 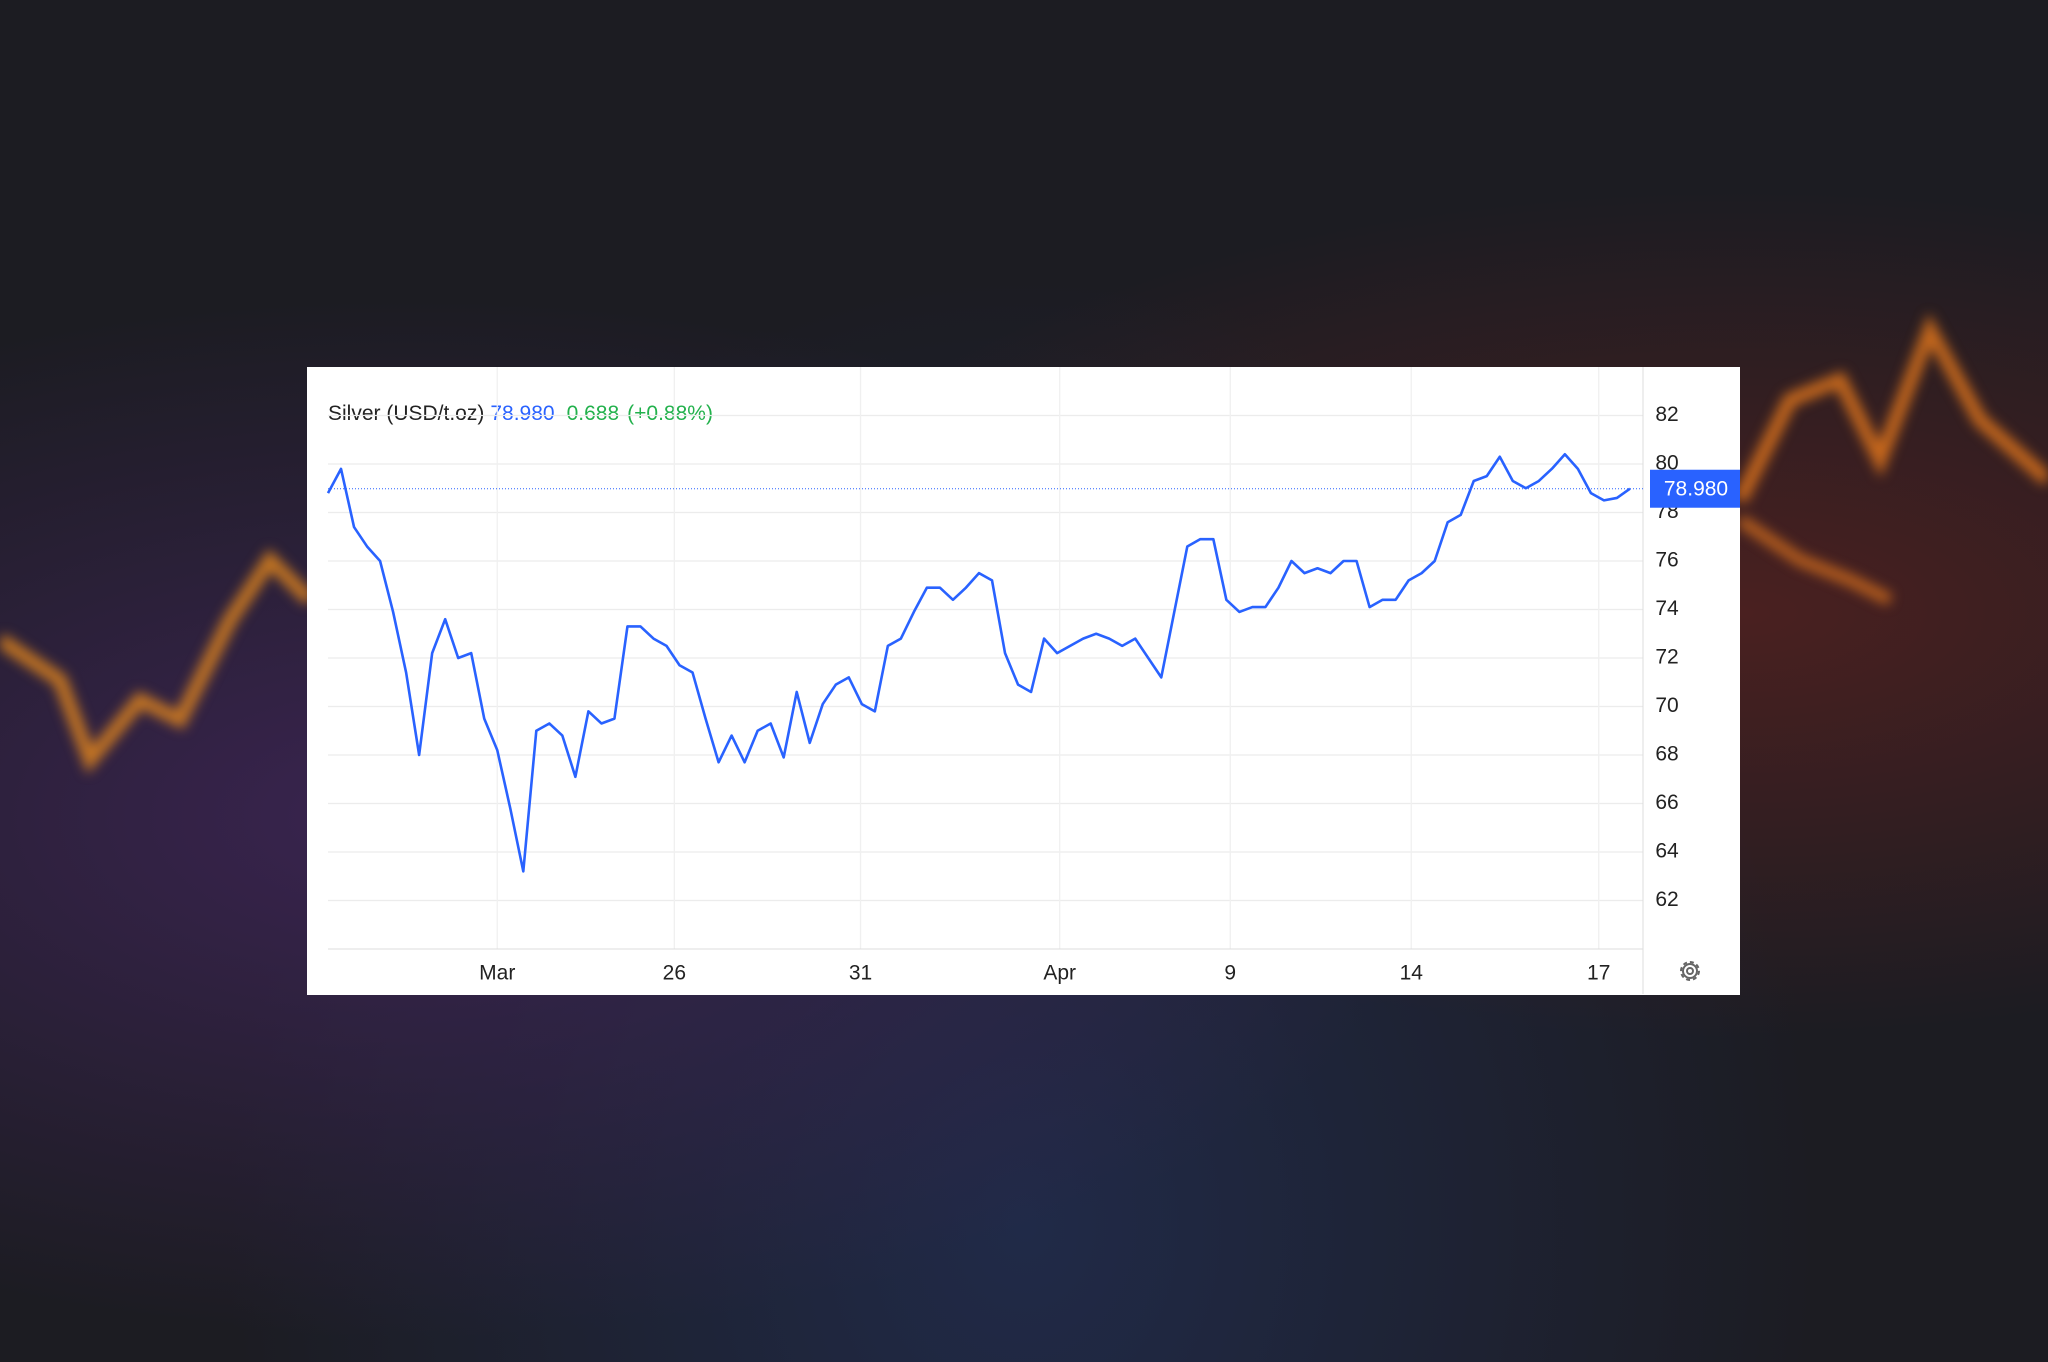 I want to click on chart-title: Silver (USD/t.oz) 78.980 0.688 (+0.88%), so click(x=520, y=413).